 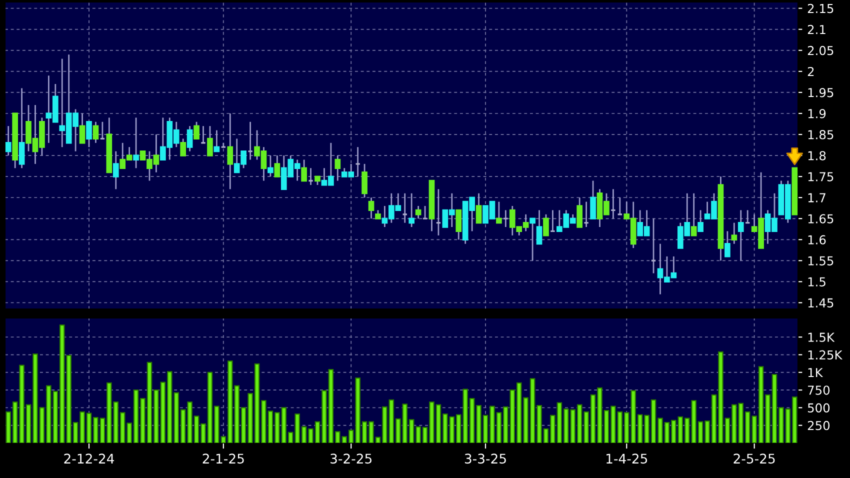 I want to click on x-tick-label: 3-3-25, so click(x=485, y=459).